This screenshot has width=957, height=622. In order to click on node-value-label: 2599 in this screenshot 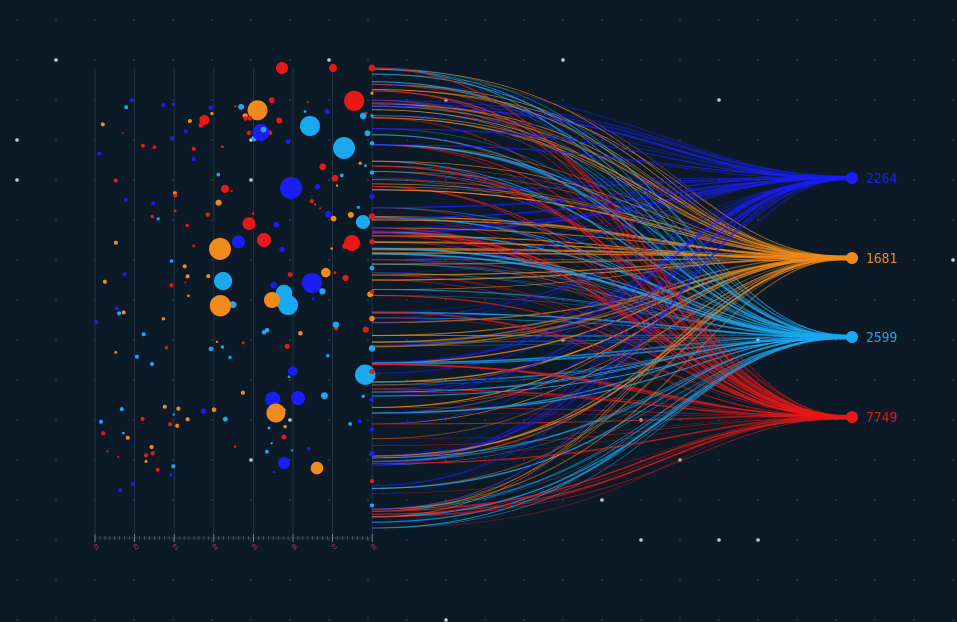, I will do `click(881, 338)`.